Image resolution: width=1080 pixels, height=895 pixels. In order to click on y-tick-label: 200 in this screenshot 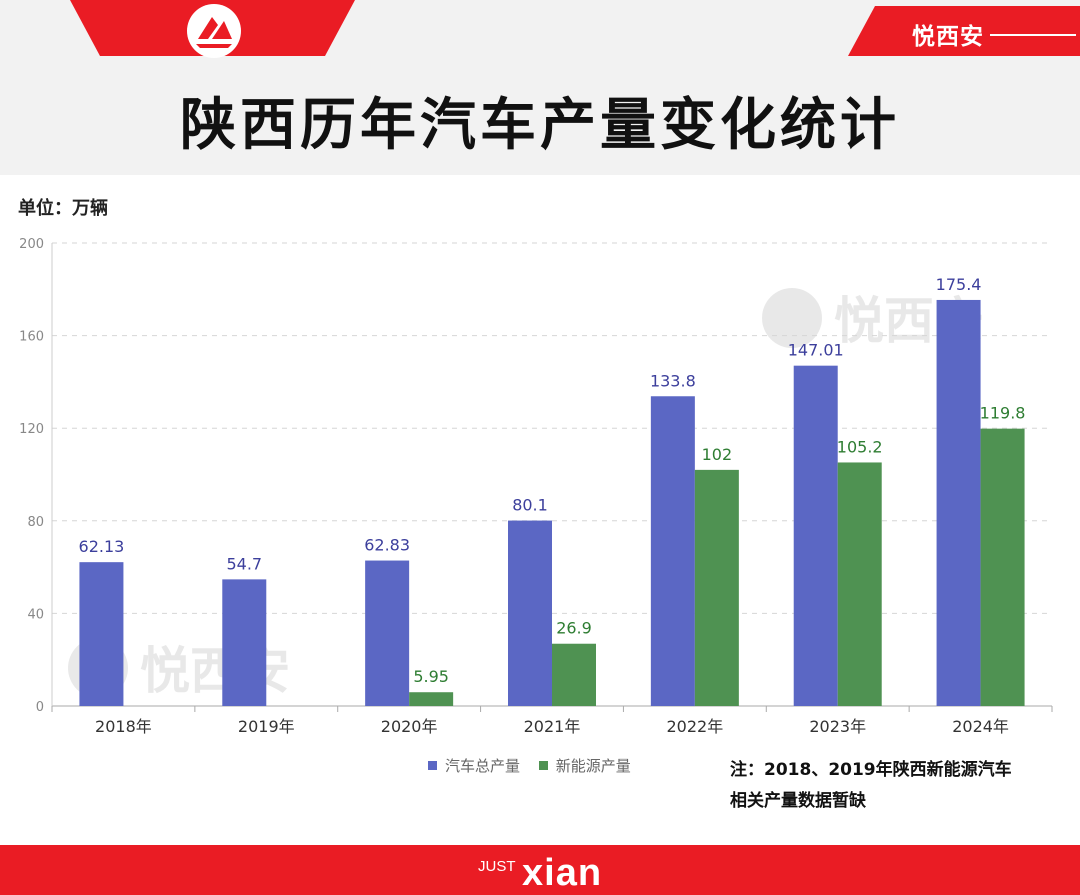, I will do `click(31, 244)`.